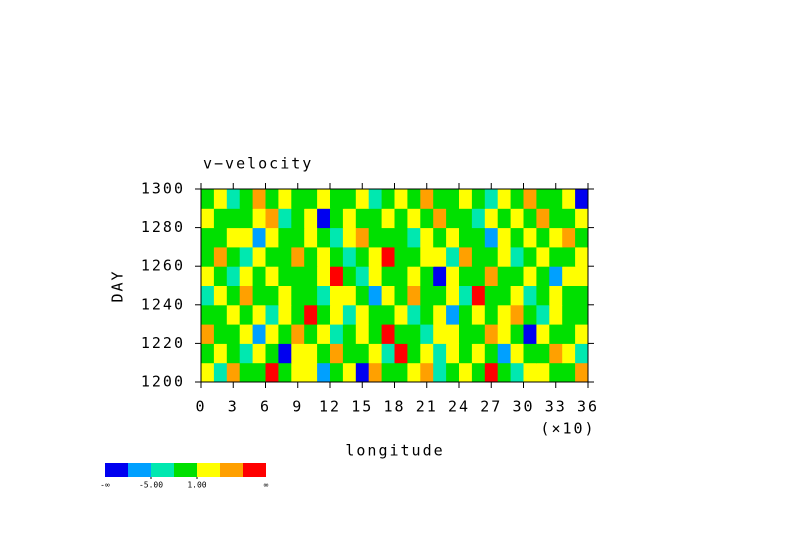 This screenshot has width=789, height=558. I want to click on x-tick-label: 36, so click(588, 407).